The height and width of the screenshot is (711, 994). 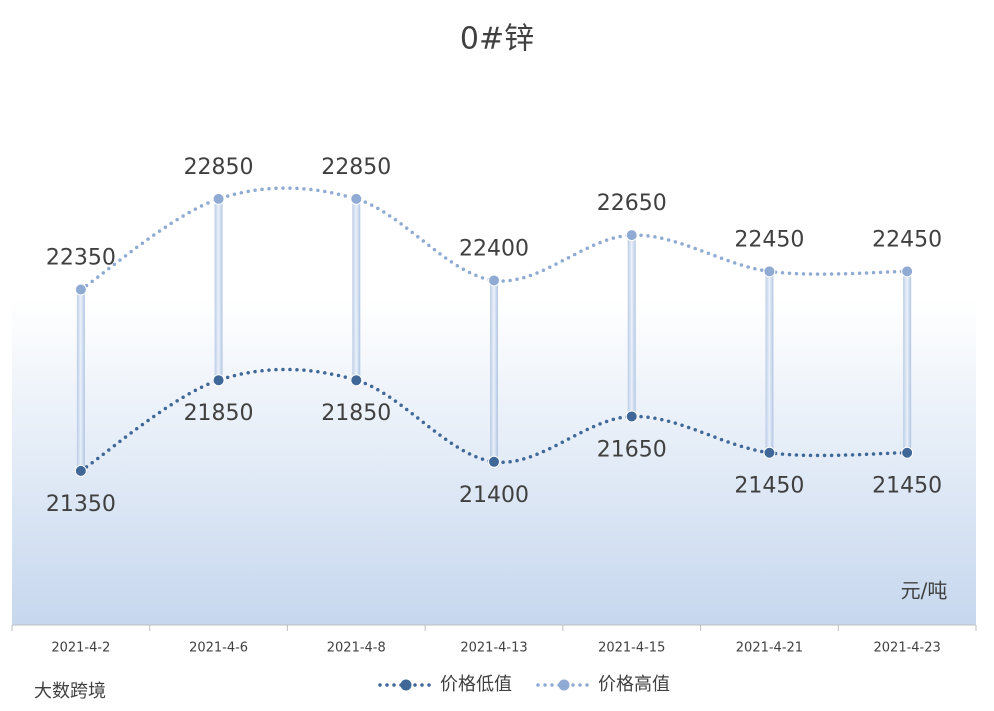 What do you see at coordinates (634, 684) in the screenshot?
I see `legend-label: 价格高值` at bounding box center [634, 684].